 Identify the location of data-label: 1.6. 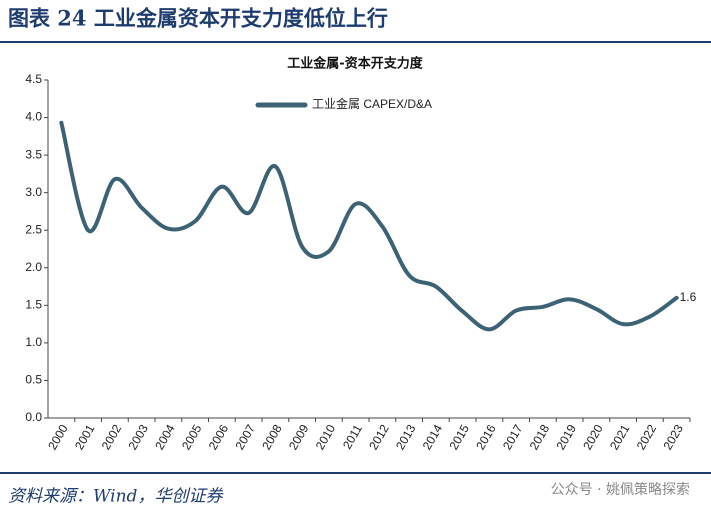
(688, 297).